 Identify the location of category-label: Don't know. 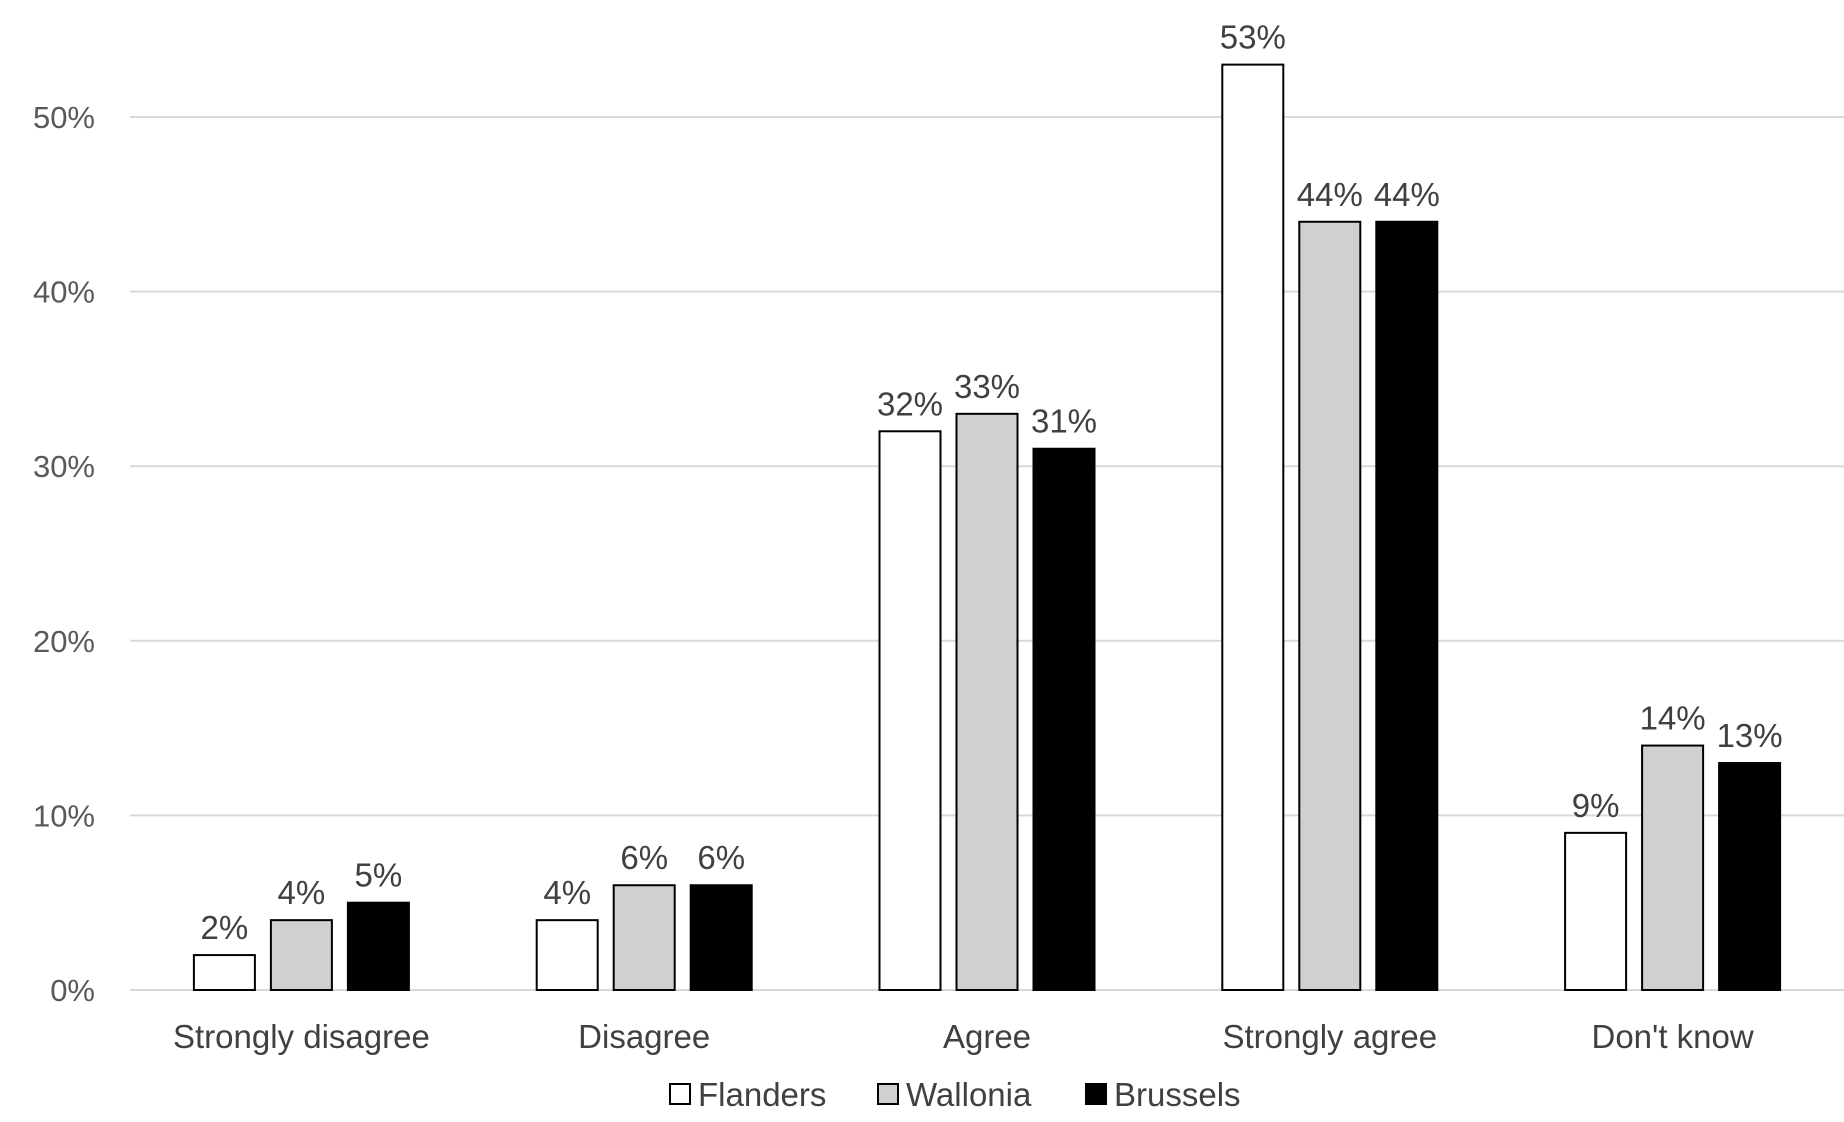
(1672, 1036).